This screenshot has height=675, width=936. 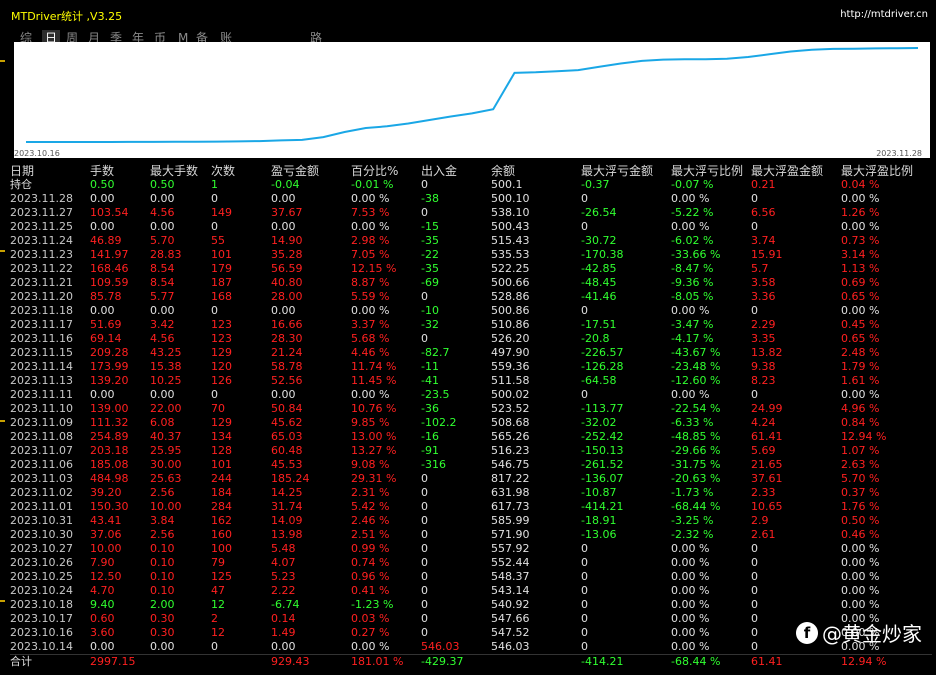 I want to click on cell-5: 百分比%, so click(x=375, y=171).